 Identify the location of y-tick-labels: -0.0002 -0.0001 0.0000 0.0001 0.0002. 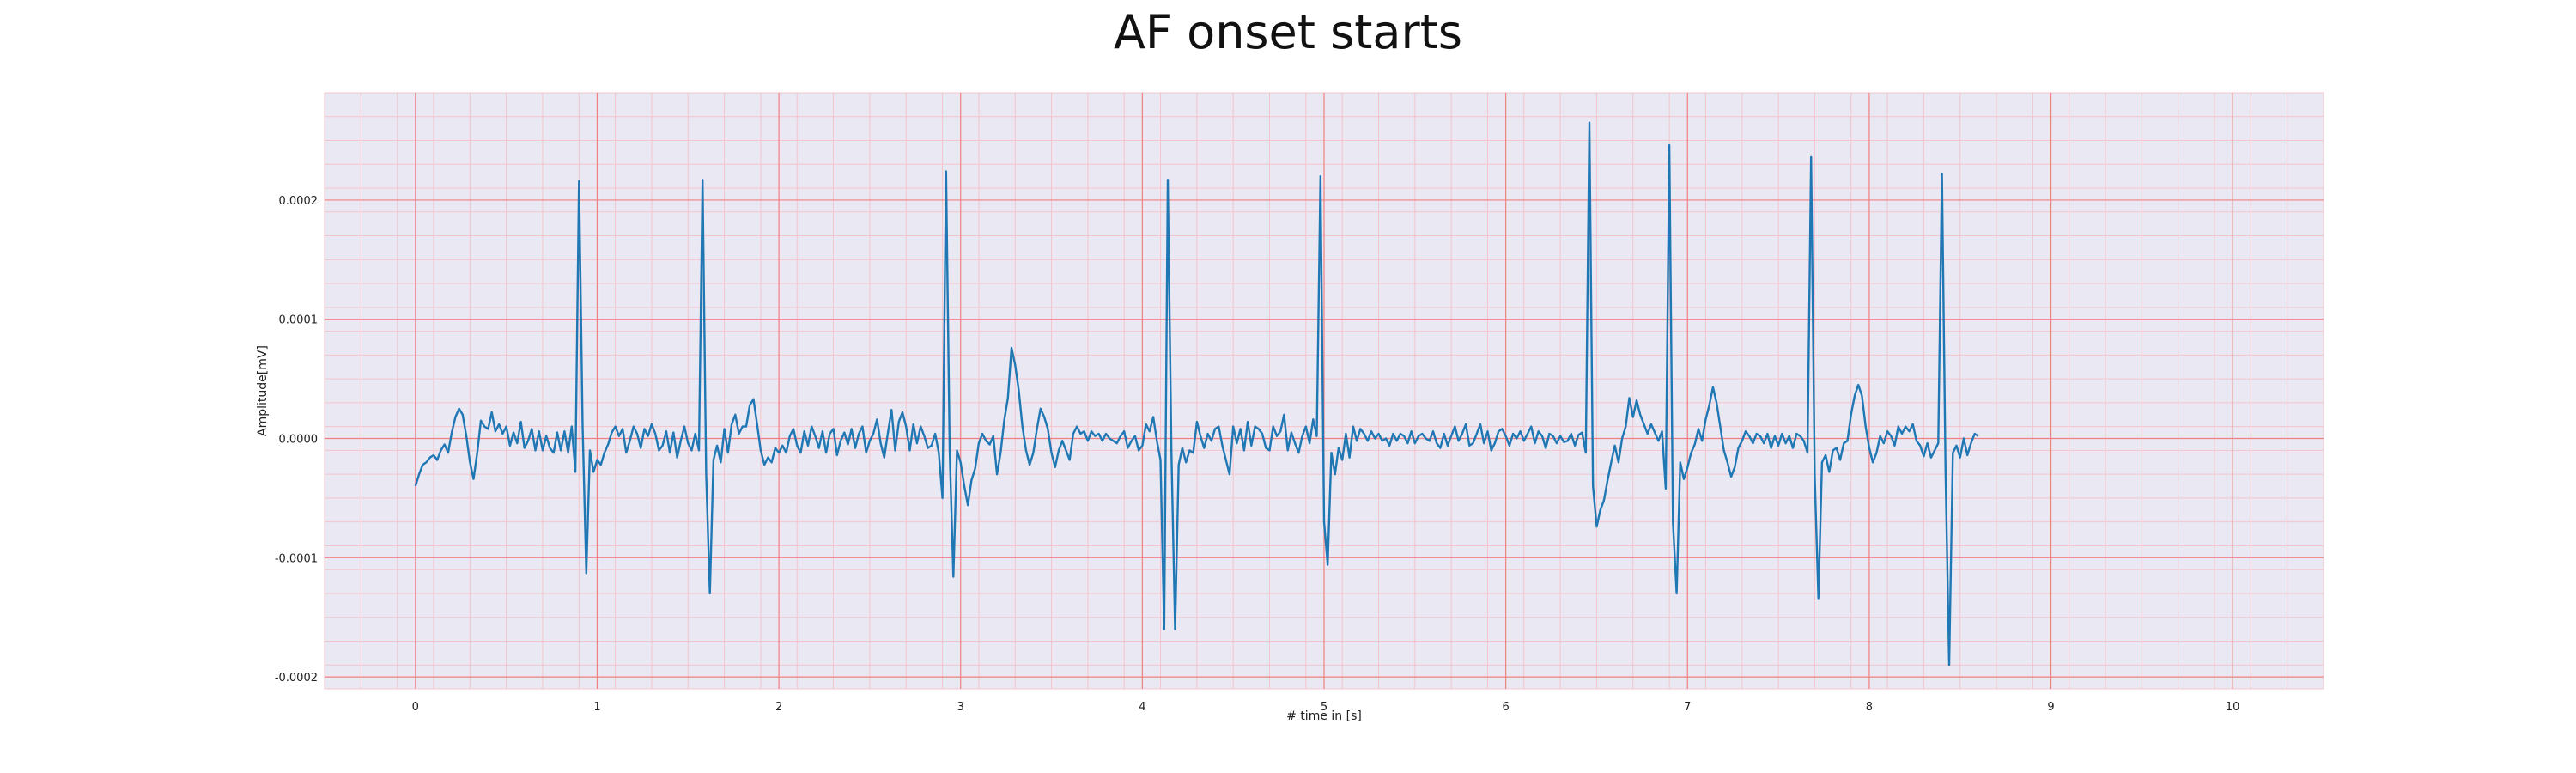
(296, 440).